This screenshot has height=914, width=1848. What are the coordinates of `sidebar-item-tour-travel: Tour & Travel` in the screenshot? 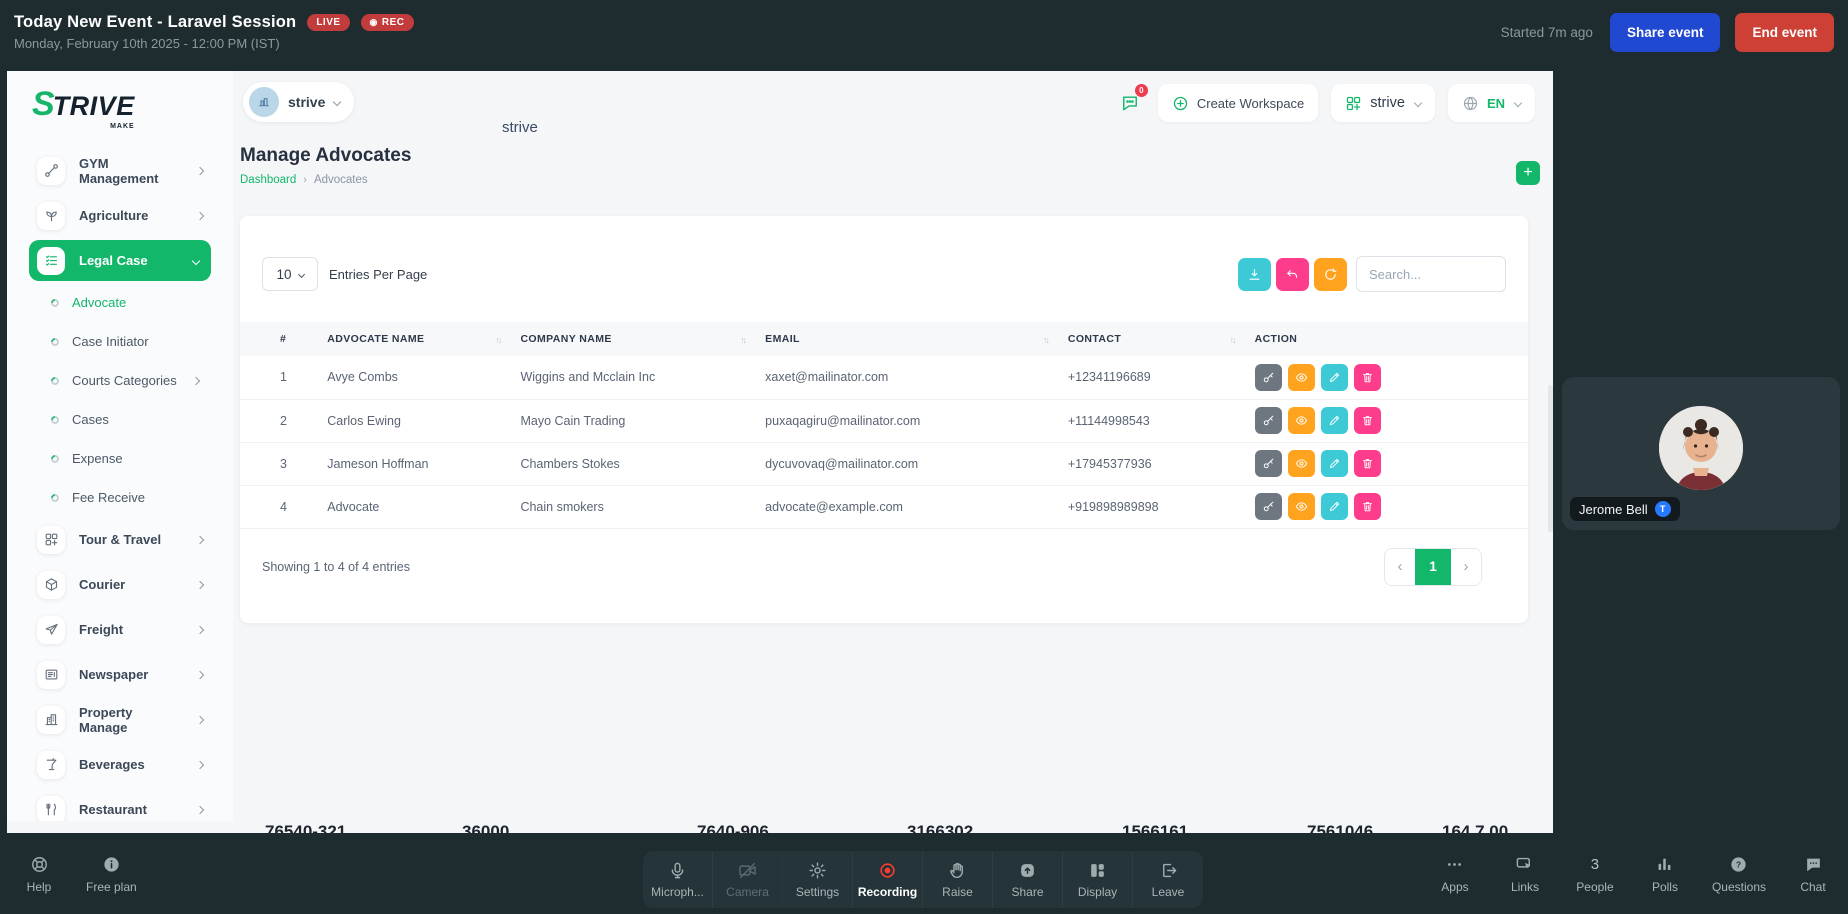 It's located at (120, 539).